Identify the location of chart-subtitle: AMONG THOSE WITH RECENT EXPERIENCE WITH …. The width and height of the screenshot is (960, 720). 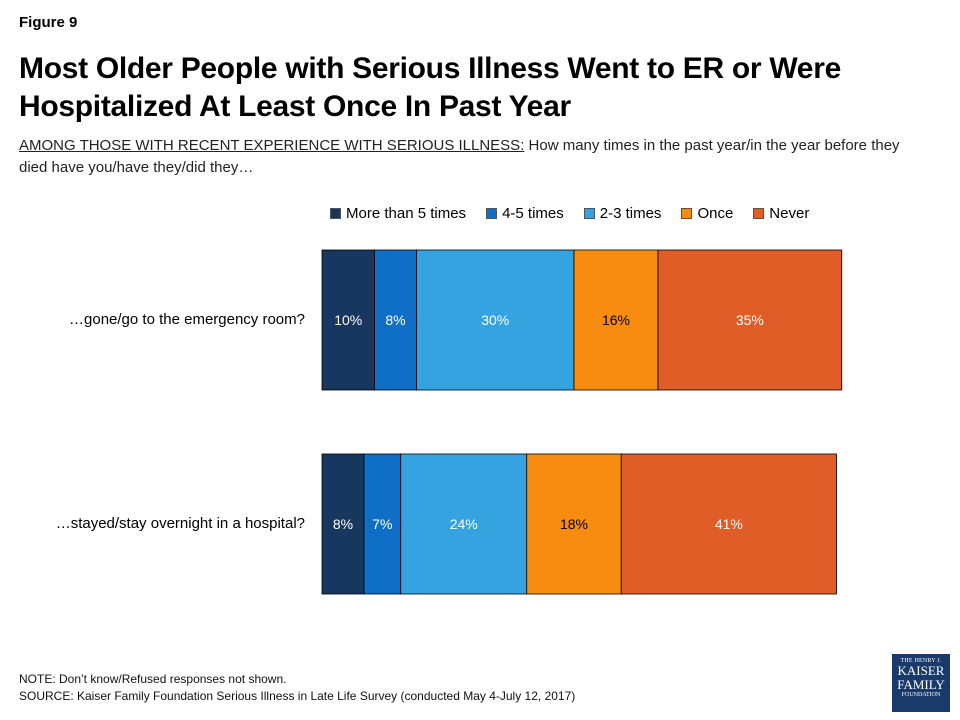
(469, 157).